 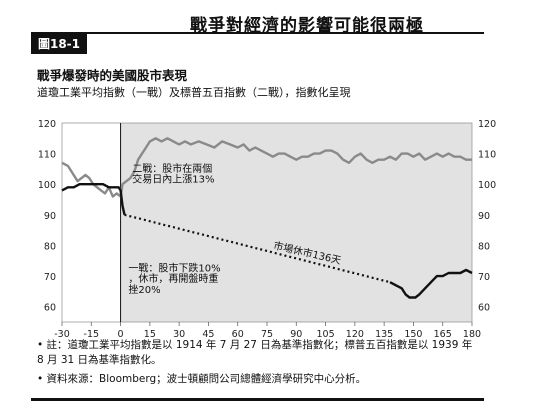 I want to click on wwii-series-line, so click(x=266, y=167).